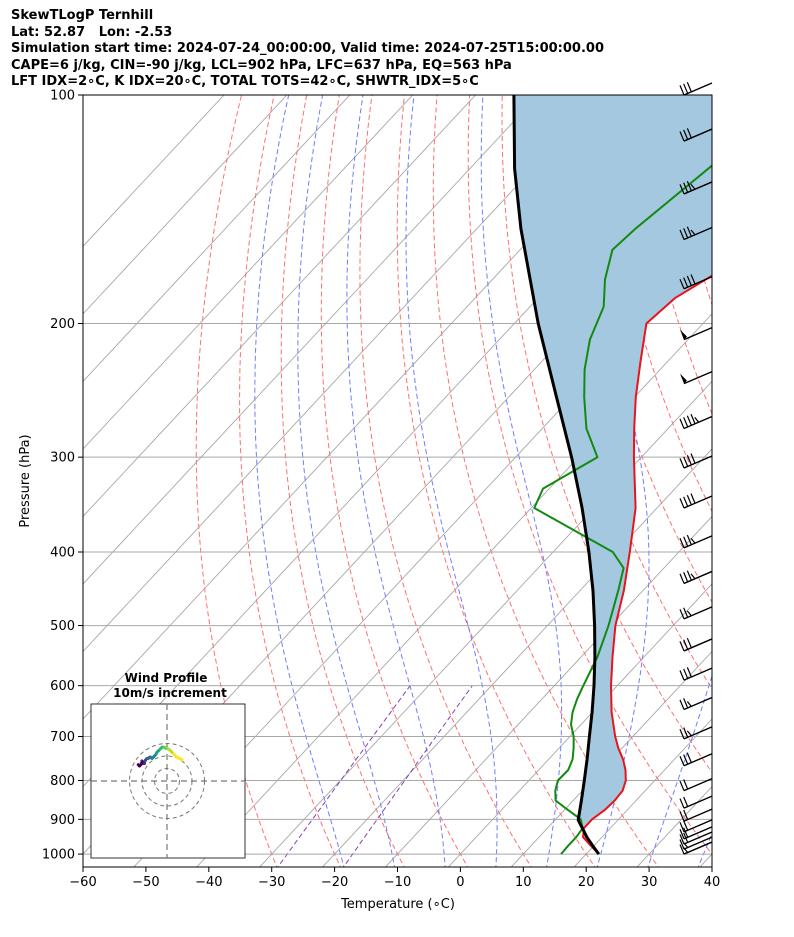 This screenshot has height=937, width=794. Describe the element at coordinates (397, 904) in the screenshot. I see `x-axis-label: Temperature (∘C)` at that location.